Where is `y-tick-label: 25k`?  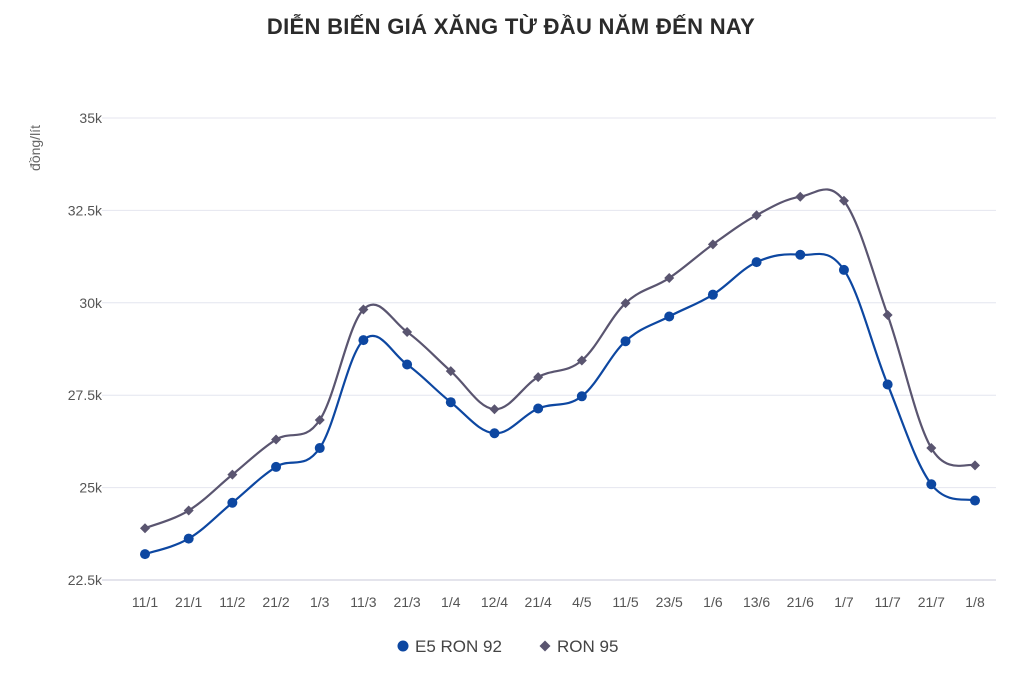
y-tick-label: 25k is located at coordinates (91, 488).